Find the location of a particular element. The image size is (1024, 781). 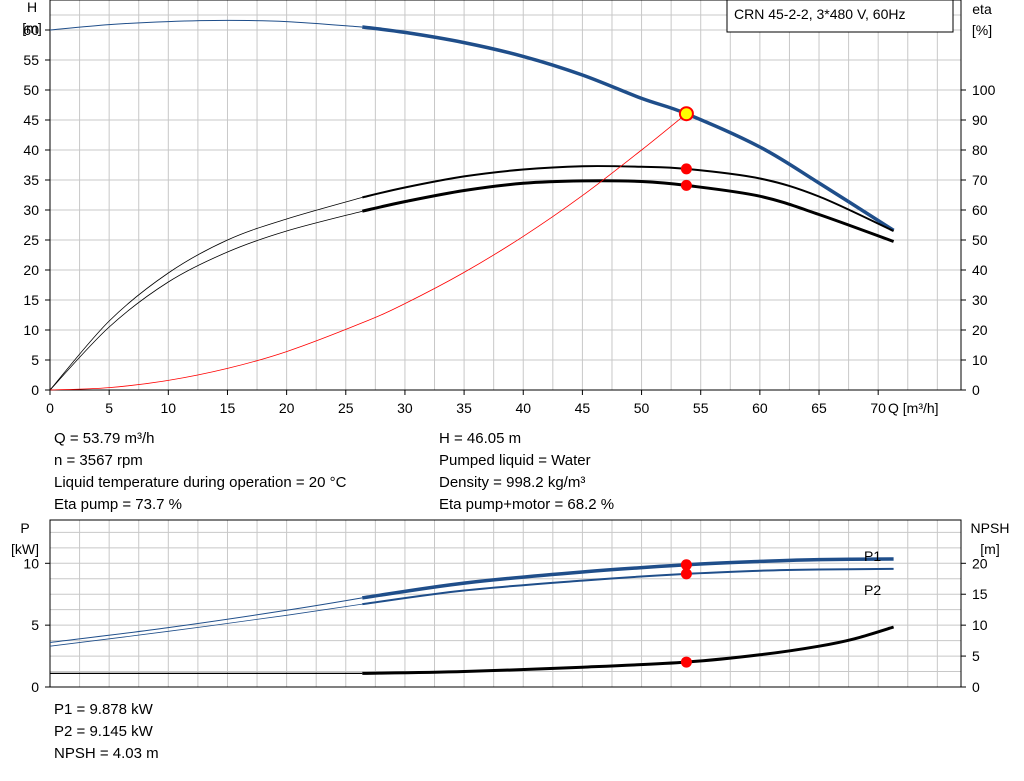

info-density: Density = 998.2 kg/m³ is located at coordinates (512, 482).